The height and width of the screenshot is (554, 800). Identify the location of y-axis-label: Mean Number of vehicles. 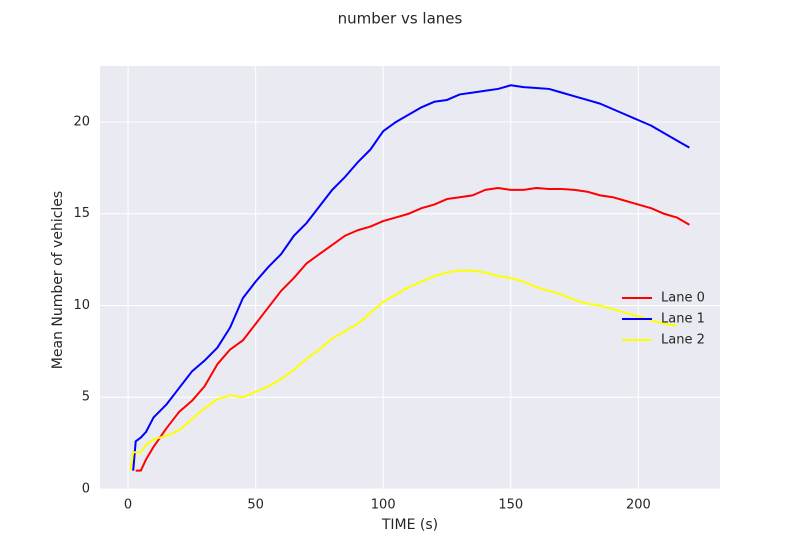
(58, 280).